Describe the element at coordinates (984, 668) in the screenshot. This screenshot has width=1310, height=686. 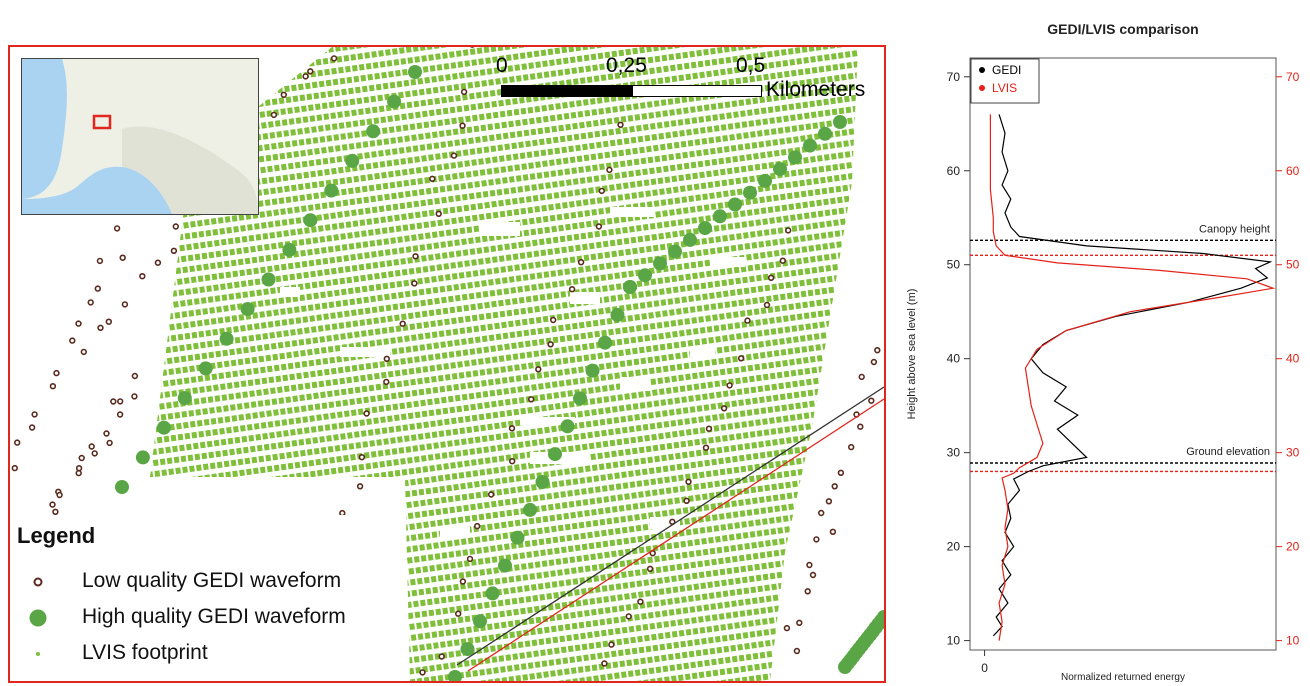
I see `x-tick-label: 0` at that location.